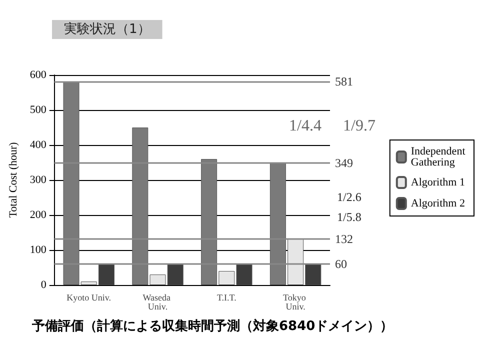 The width and height of the screenshot is (480, 360). Describe the element at coordinates (344, 81) in the screenshot. I see `ref-line-label: 581` at that location.